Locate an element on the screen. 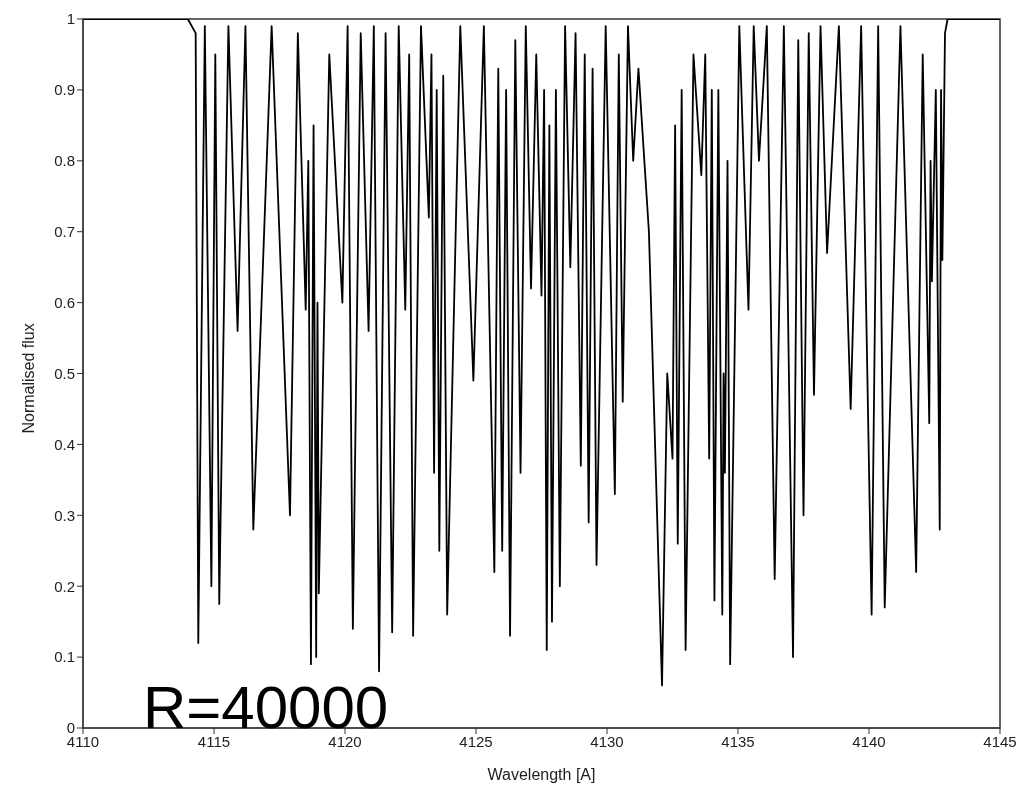 This screenshot has width=1028, height=799. x-tick-label: 4125 is located at coordinates (476, 741).